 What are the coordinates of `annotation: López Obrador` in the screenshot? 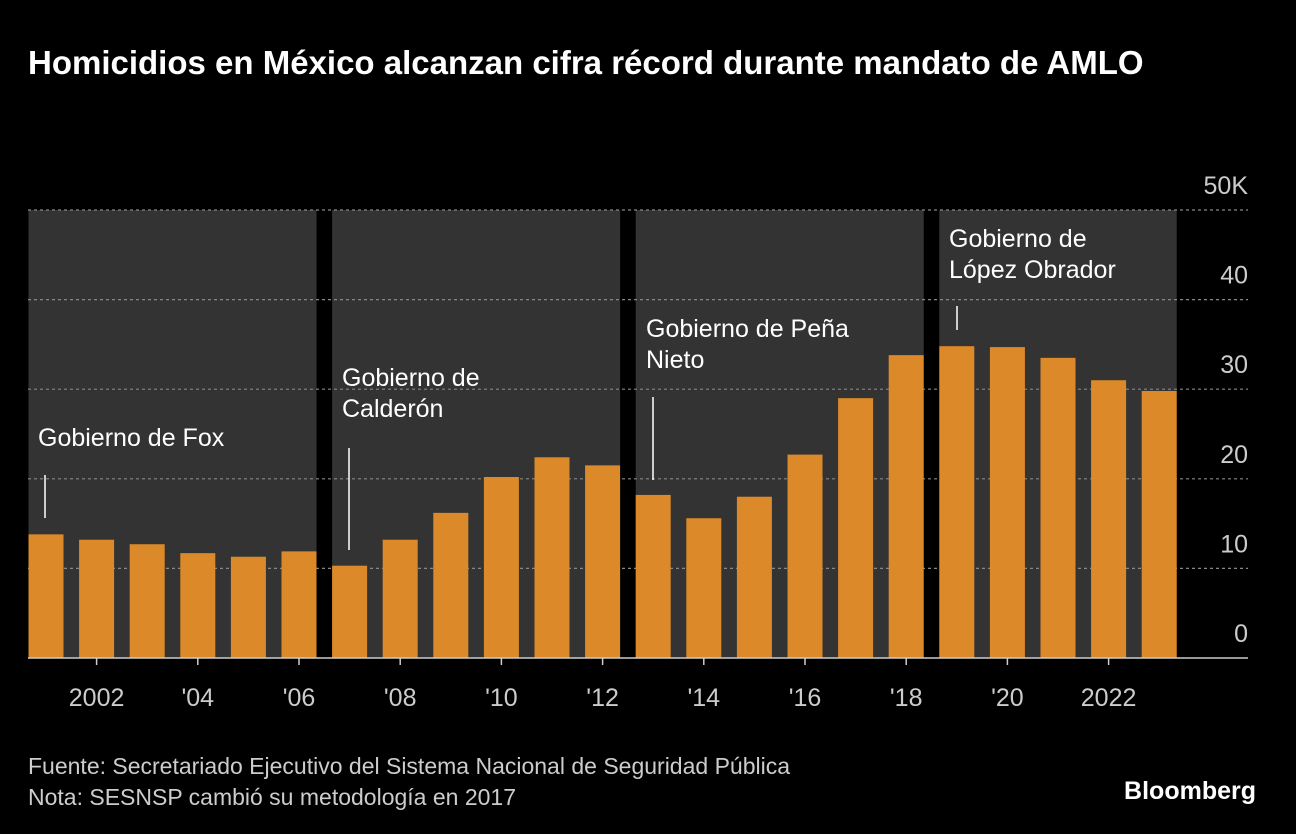 It's located at (1032, 270).